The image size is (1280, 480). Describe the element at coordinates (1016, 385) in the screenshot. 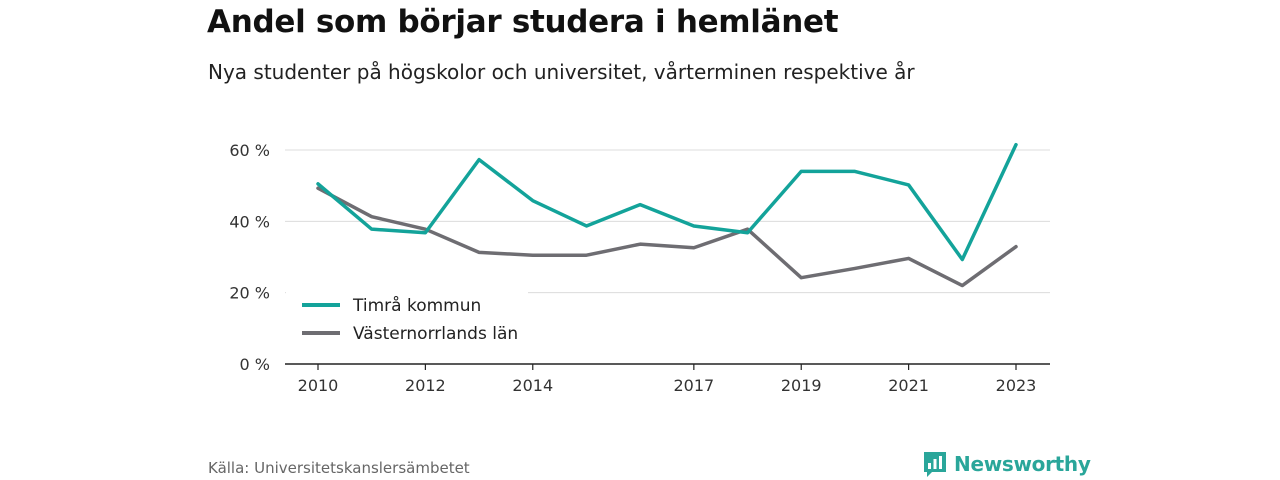

I see `x-tick-label: 2023` at that location.